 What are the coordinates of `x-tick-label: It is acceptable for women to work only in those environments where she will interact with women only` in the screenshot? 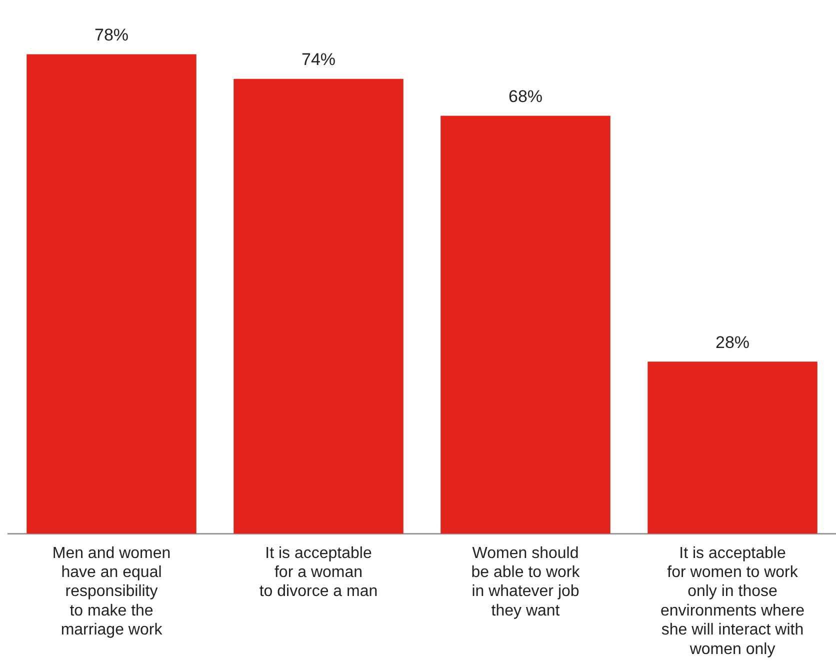 It's located at (732, 601).